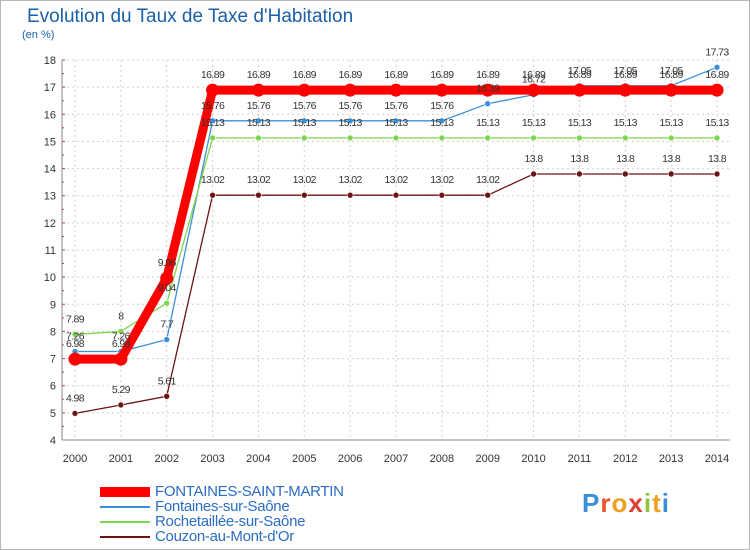  Describe the element at coordinates (121, 316) in the screenshot. I see `data-label: 8` at that location.